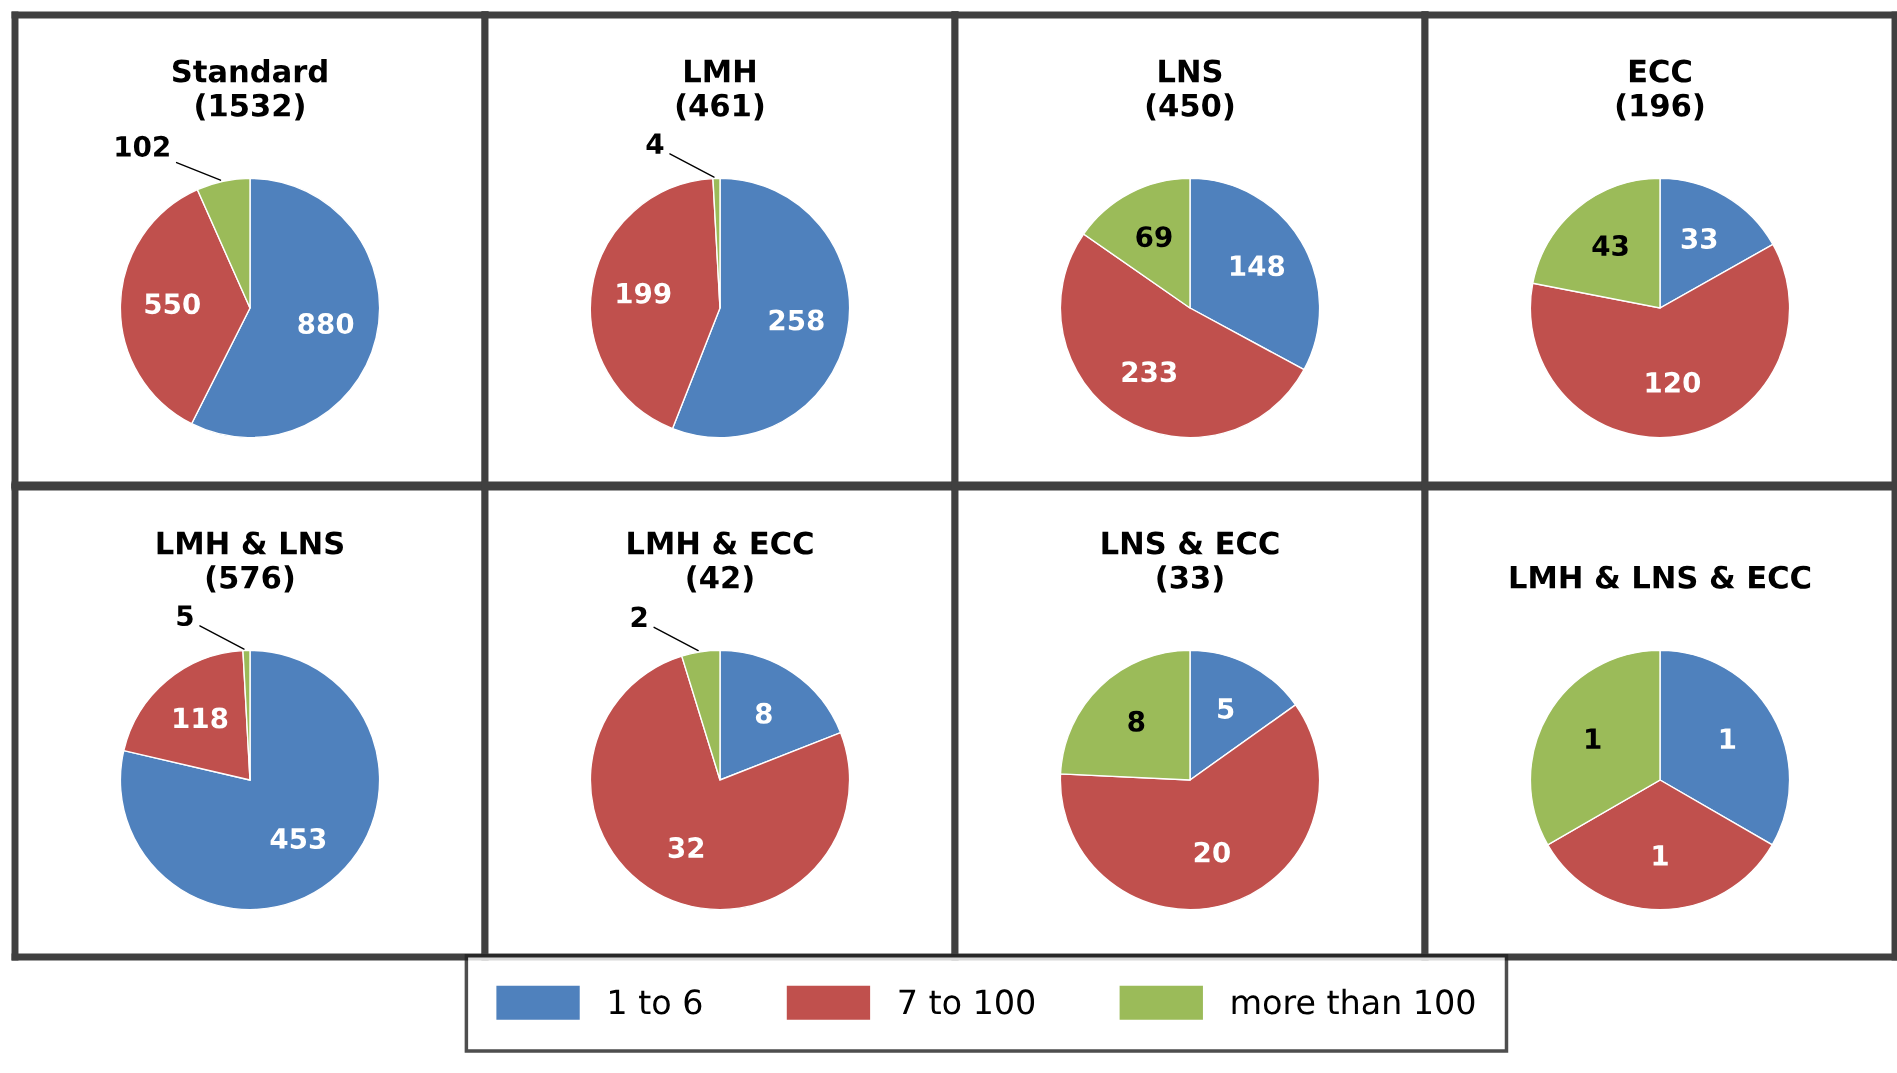  Describe the element at coordinates (250, 562) in the screenshot. I see `chart-title: LMH & LNS (576)` at that location.